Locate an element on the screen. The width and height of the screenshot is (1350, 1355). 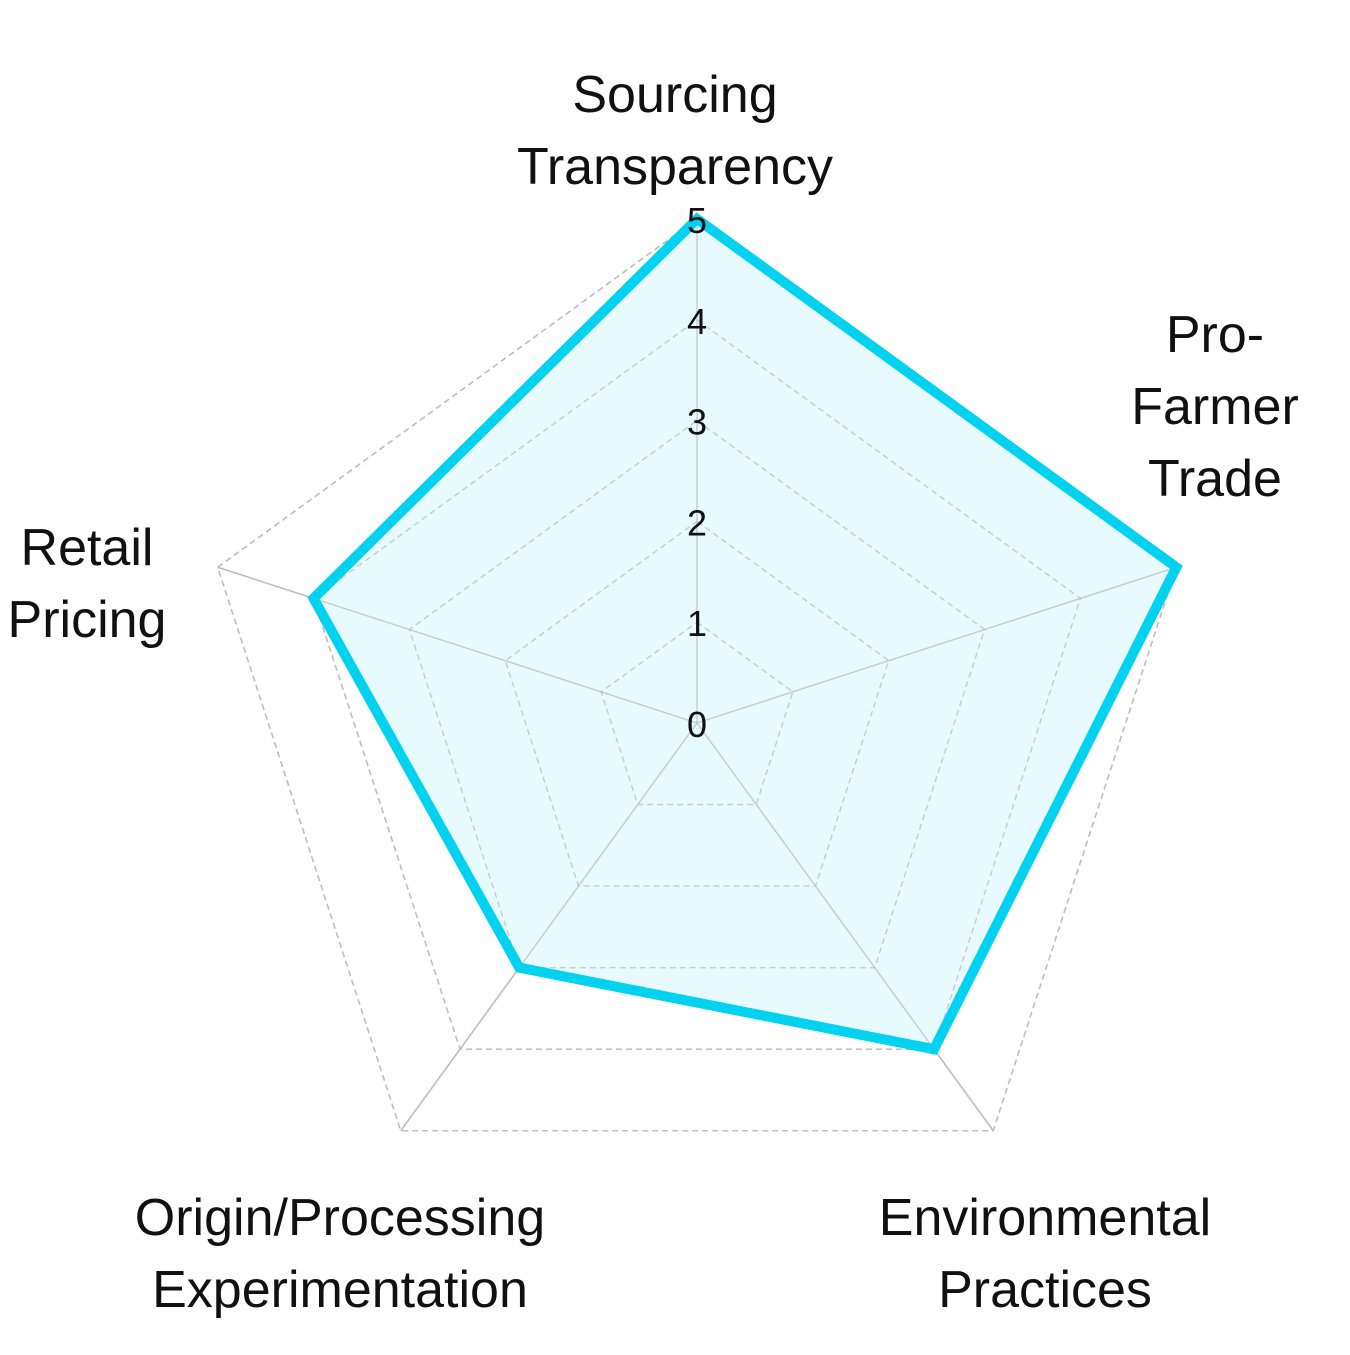
axis-label-1-line-1: Sourcing is located at coordinates (674, 95).